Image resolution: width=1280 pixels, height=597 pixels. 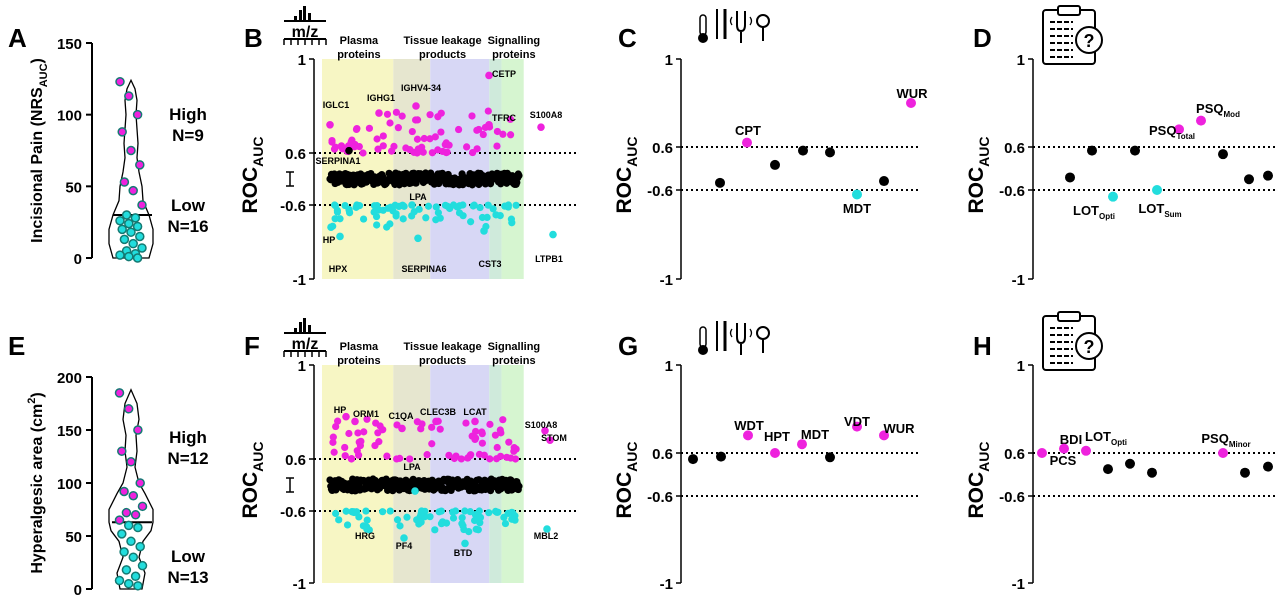 What do you see at coordinates (187, 226) in the screenshot?
I see `low-group-count: N=16` at bounding box center [187, 226].